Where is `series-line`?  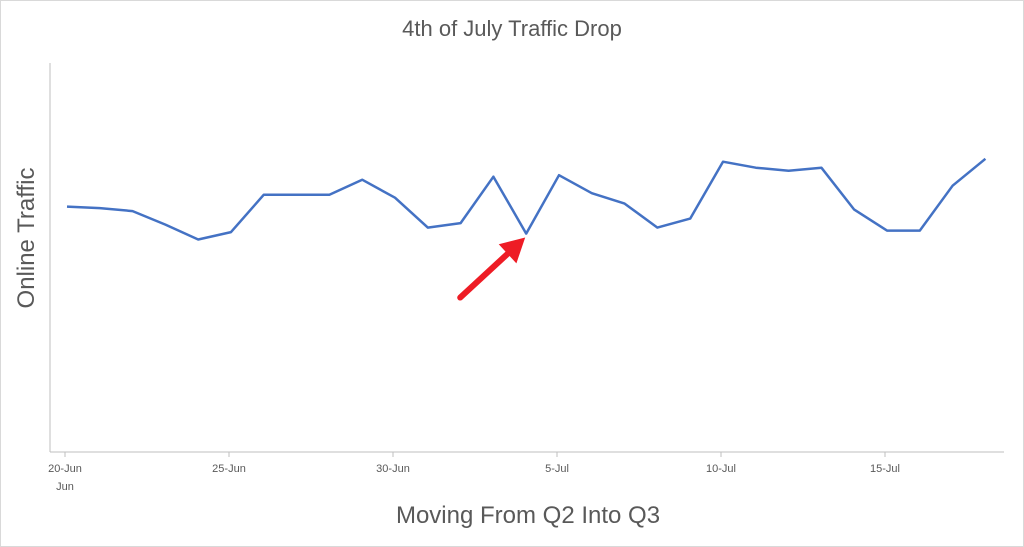 series-line is located at coordinates (526, 199).